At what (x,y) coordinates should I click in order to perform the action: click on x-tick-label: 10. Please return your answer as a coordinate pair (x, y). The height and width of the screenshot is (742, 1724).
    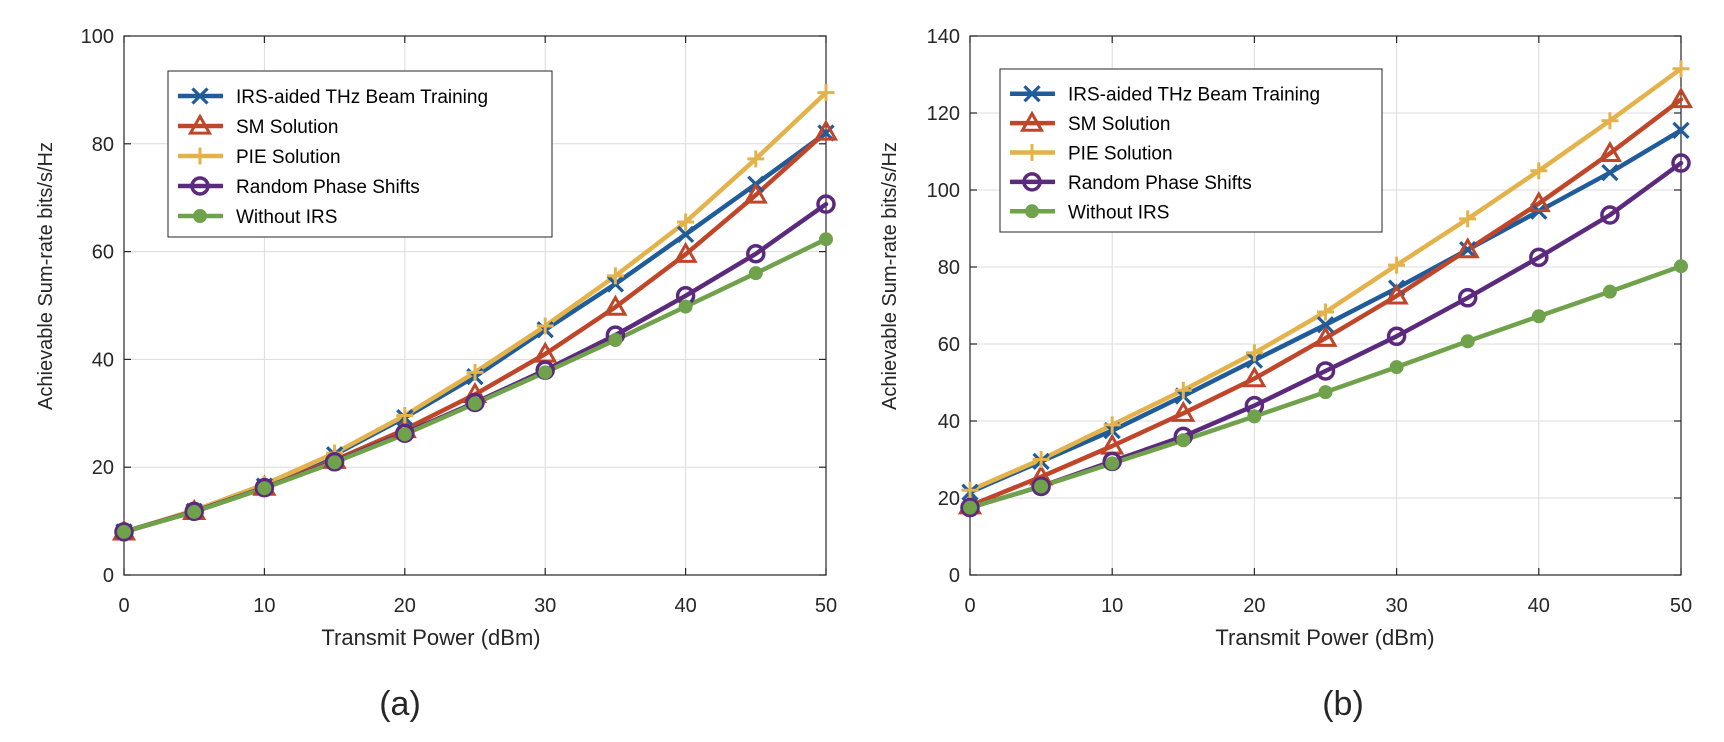
    Looking at the image, I should click on (264, 606).